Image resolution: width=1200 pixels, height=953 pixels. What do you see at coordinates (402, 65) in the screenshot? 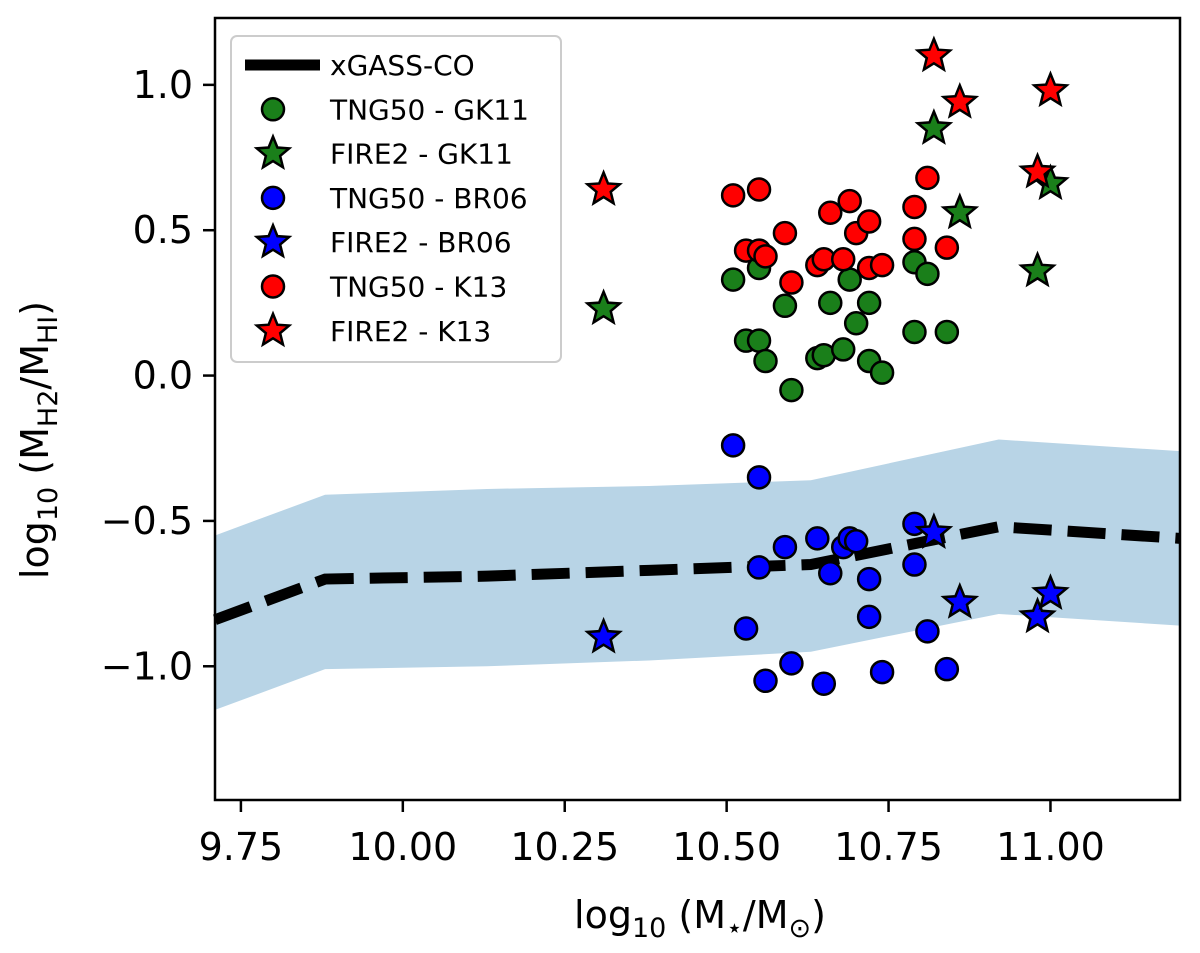
I see `legend-label: xGASS-CO` at bounding box center [402, 65].